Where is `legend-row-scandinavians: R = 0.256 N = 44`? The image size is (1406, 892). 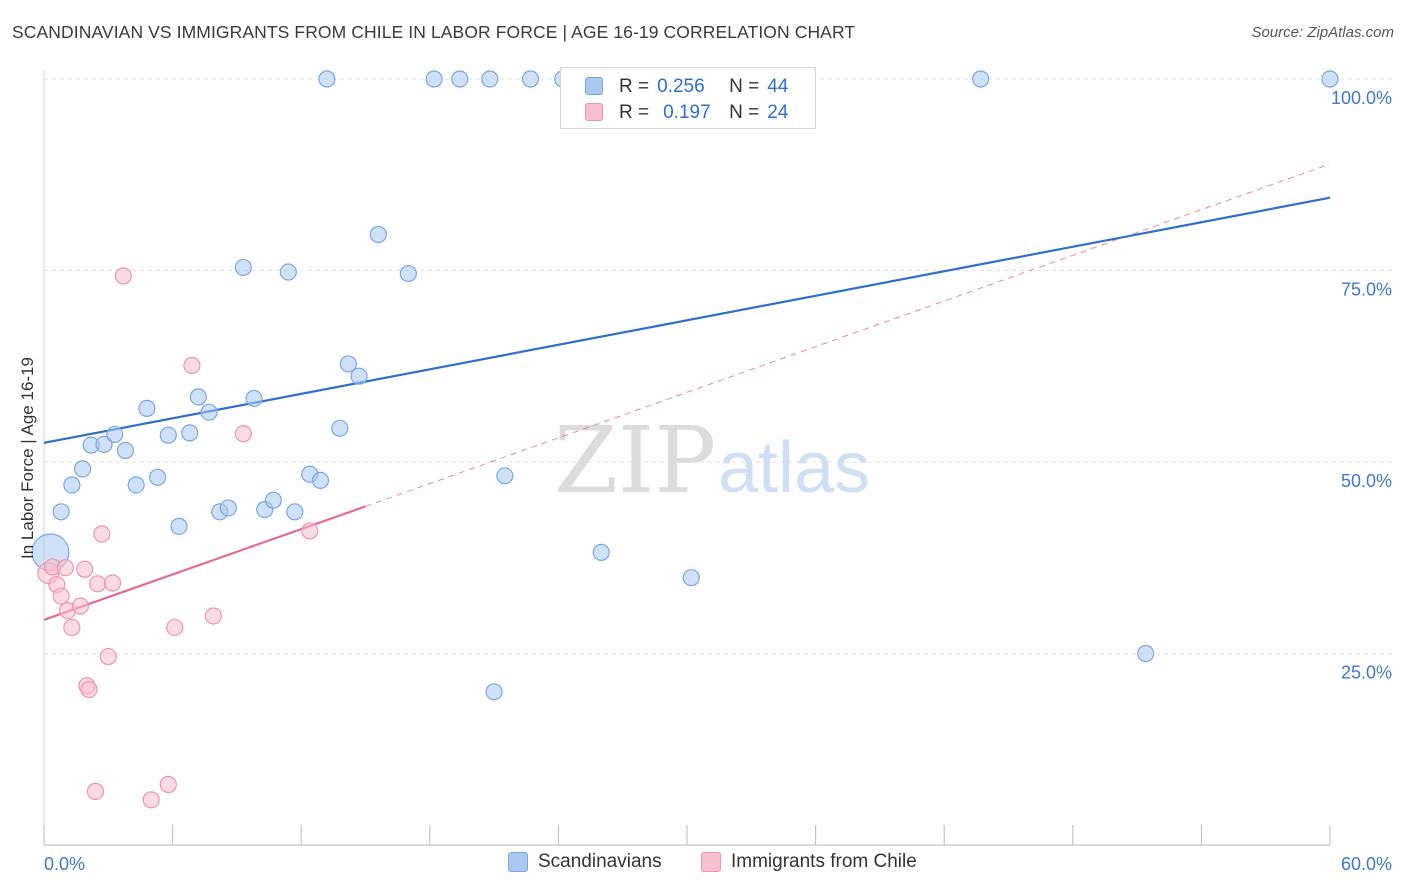 legend-row-scandinavians: R = 0.256 N = 44 is located at coordinates (687, 87).